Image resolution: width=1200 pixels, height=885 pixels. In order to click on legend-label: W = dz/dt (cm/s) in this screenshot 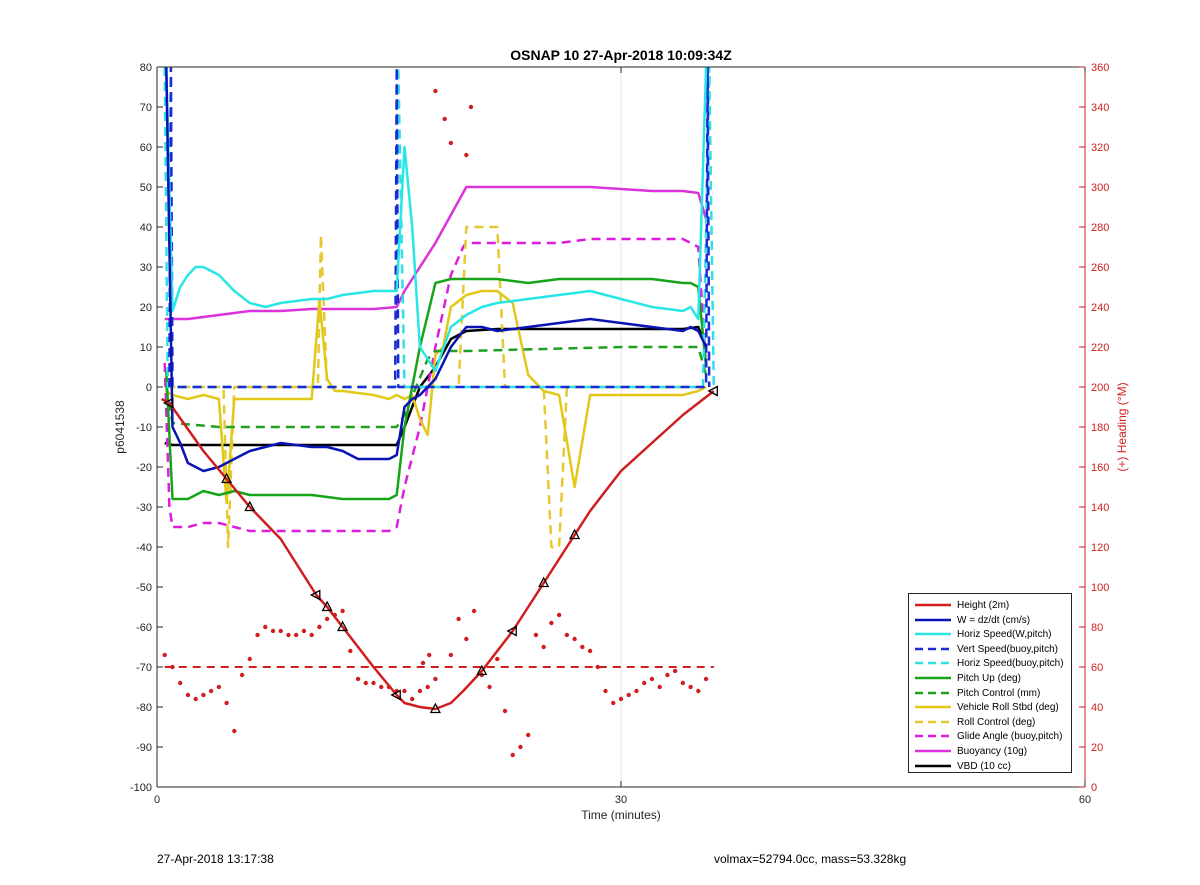, I will do `click(994, 620)`.